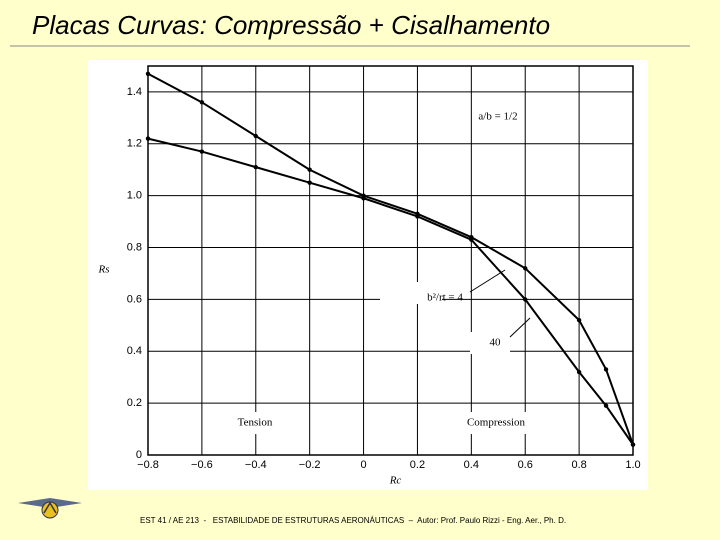 Image resolution: width=720 pixels, height=540 pixels. Describe the element at coordinates (139, 455) in the screenshot. I see `y-tick-label: 0` at that location.